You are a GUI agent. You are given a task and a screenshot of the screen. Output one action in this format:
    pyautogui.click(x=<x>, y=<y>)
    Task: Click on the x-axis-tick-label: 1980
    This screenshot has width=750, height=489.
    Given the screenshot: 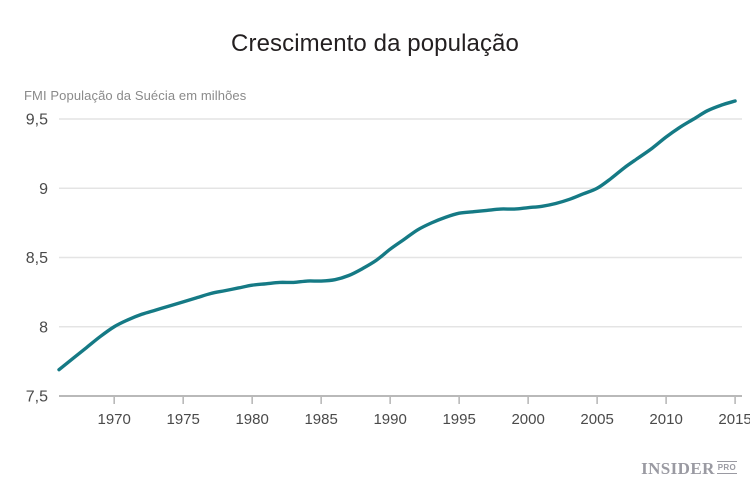 What is the action you would take?
    pyautogui.click(x=251, y=419)
    